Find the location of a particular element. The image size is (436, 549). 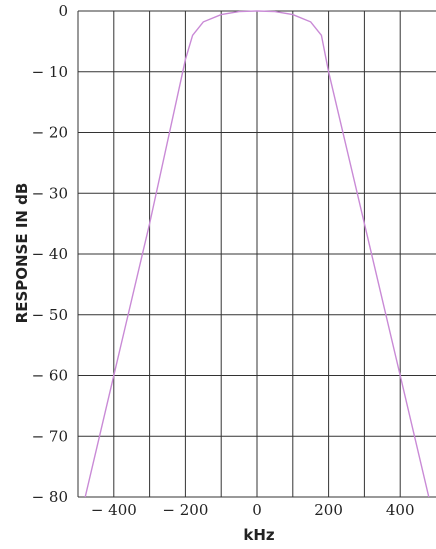

x-tick-label: 400 is located at coordinates (400, 510).